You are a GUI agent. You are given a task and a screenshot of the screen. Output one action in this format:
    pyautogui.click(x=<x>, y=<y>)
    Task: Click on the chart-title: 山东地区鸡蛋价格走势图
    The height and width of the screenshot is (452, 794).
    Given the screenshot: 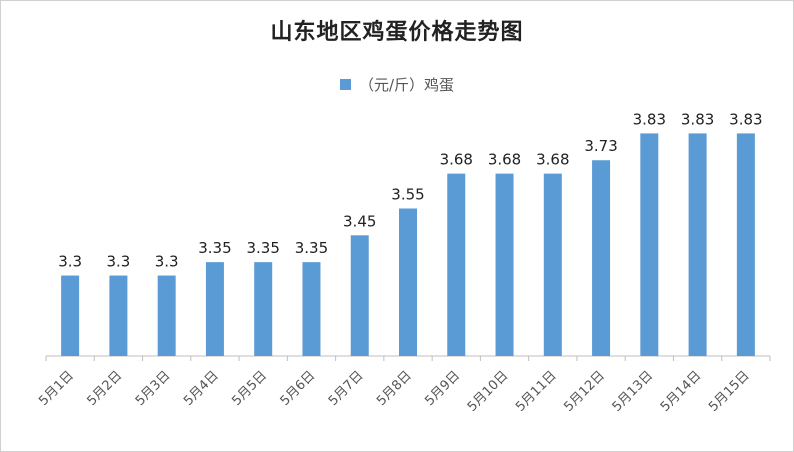 What is the action you would take?
    pyautogui.click(x=397, y=32)
    